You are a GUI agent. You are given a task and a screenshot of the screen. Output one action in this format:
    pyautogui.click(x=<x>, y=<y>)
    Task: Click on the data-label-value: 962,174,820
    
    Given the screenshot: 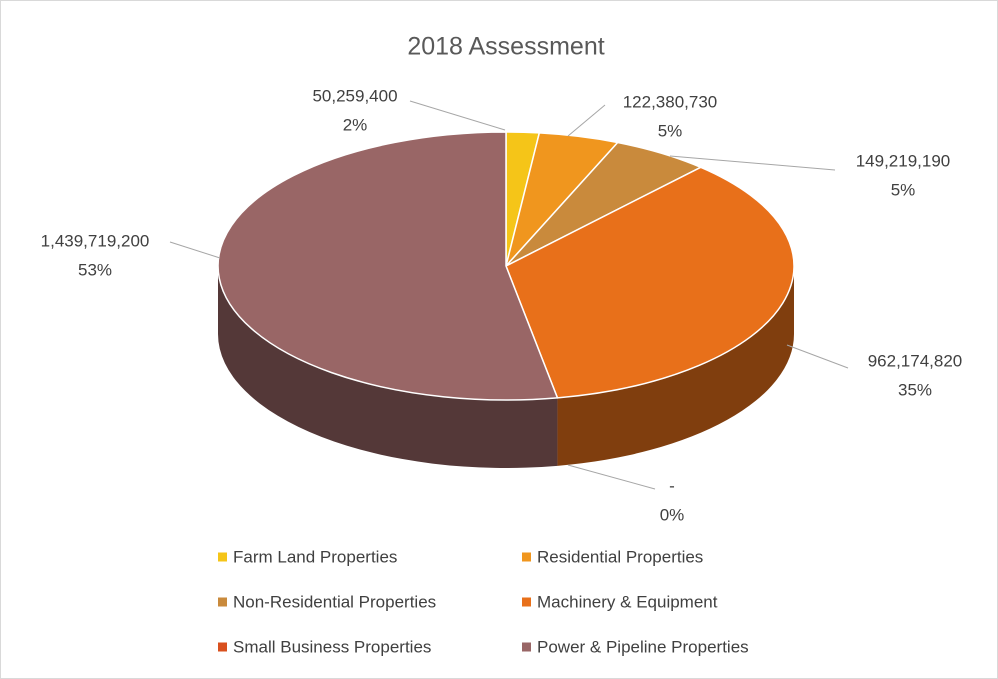 What is the action you would take?
    pyautogui.click(x=915, y=360)
    